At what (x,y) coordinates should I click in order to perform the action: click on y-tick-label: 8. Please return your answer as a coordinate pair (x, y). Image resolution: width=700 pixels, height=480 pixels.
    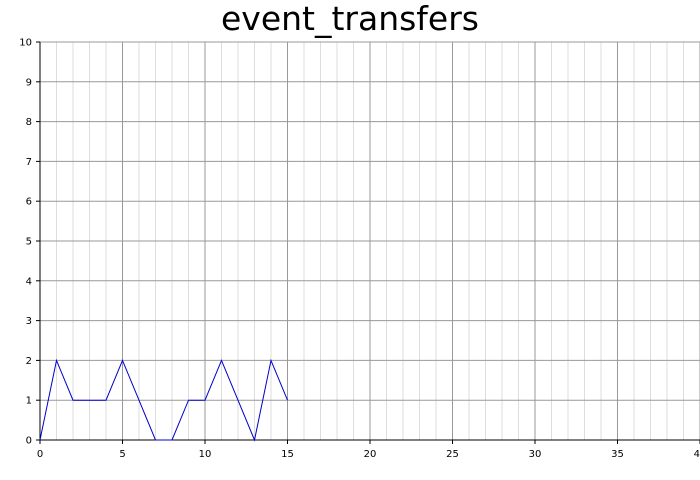
    Looking at the image, I should click on (29, 122).